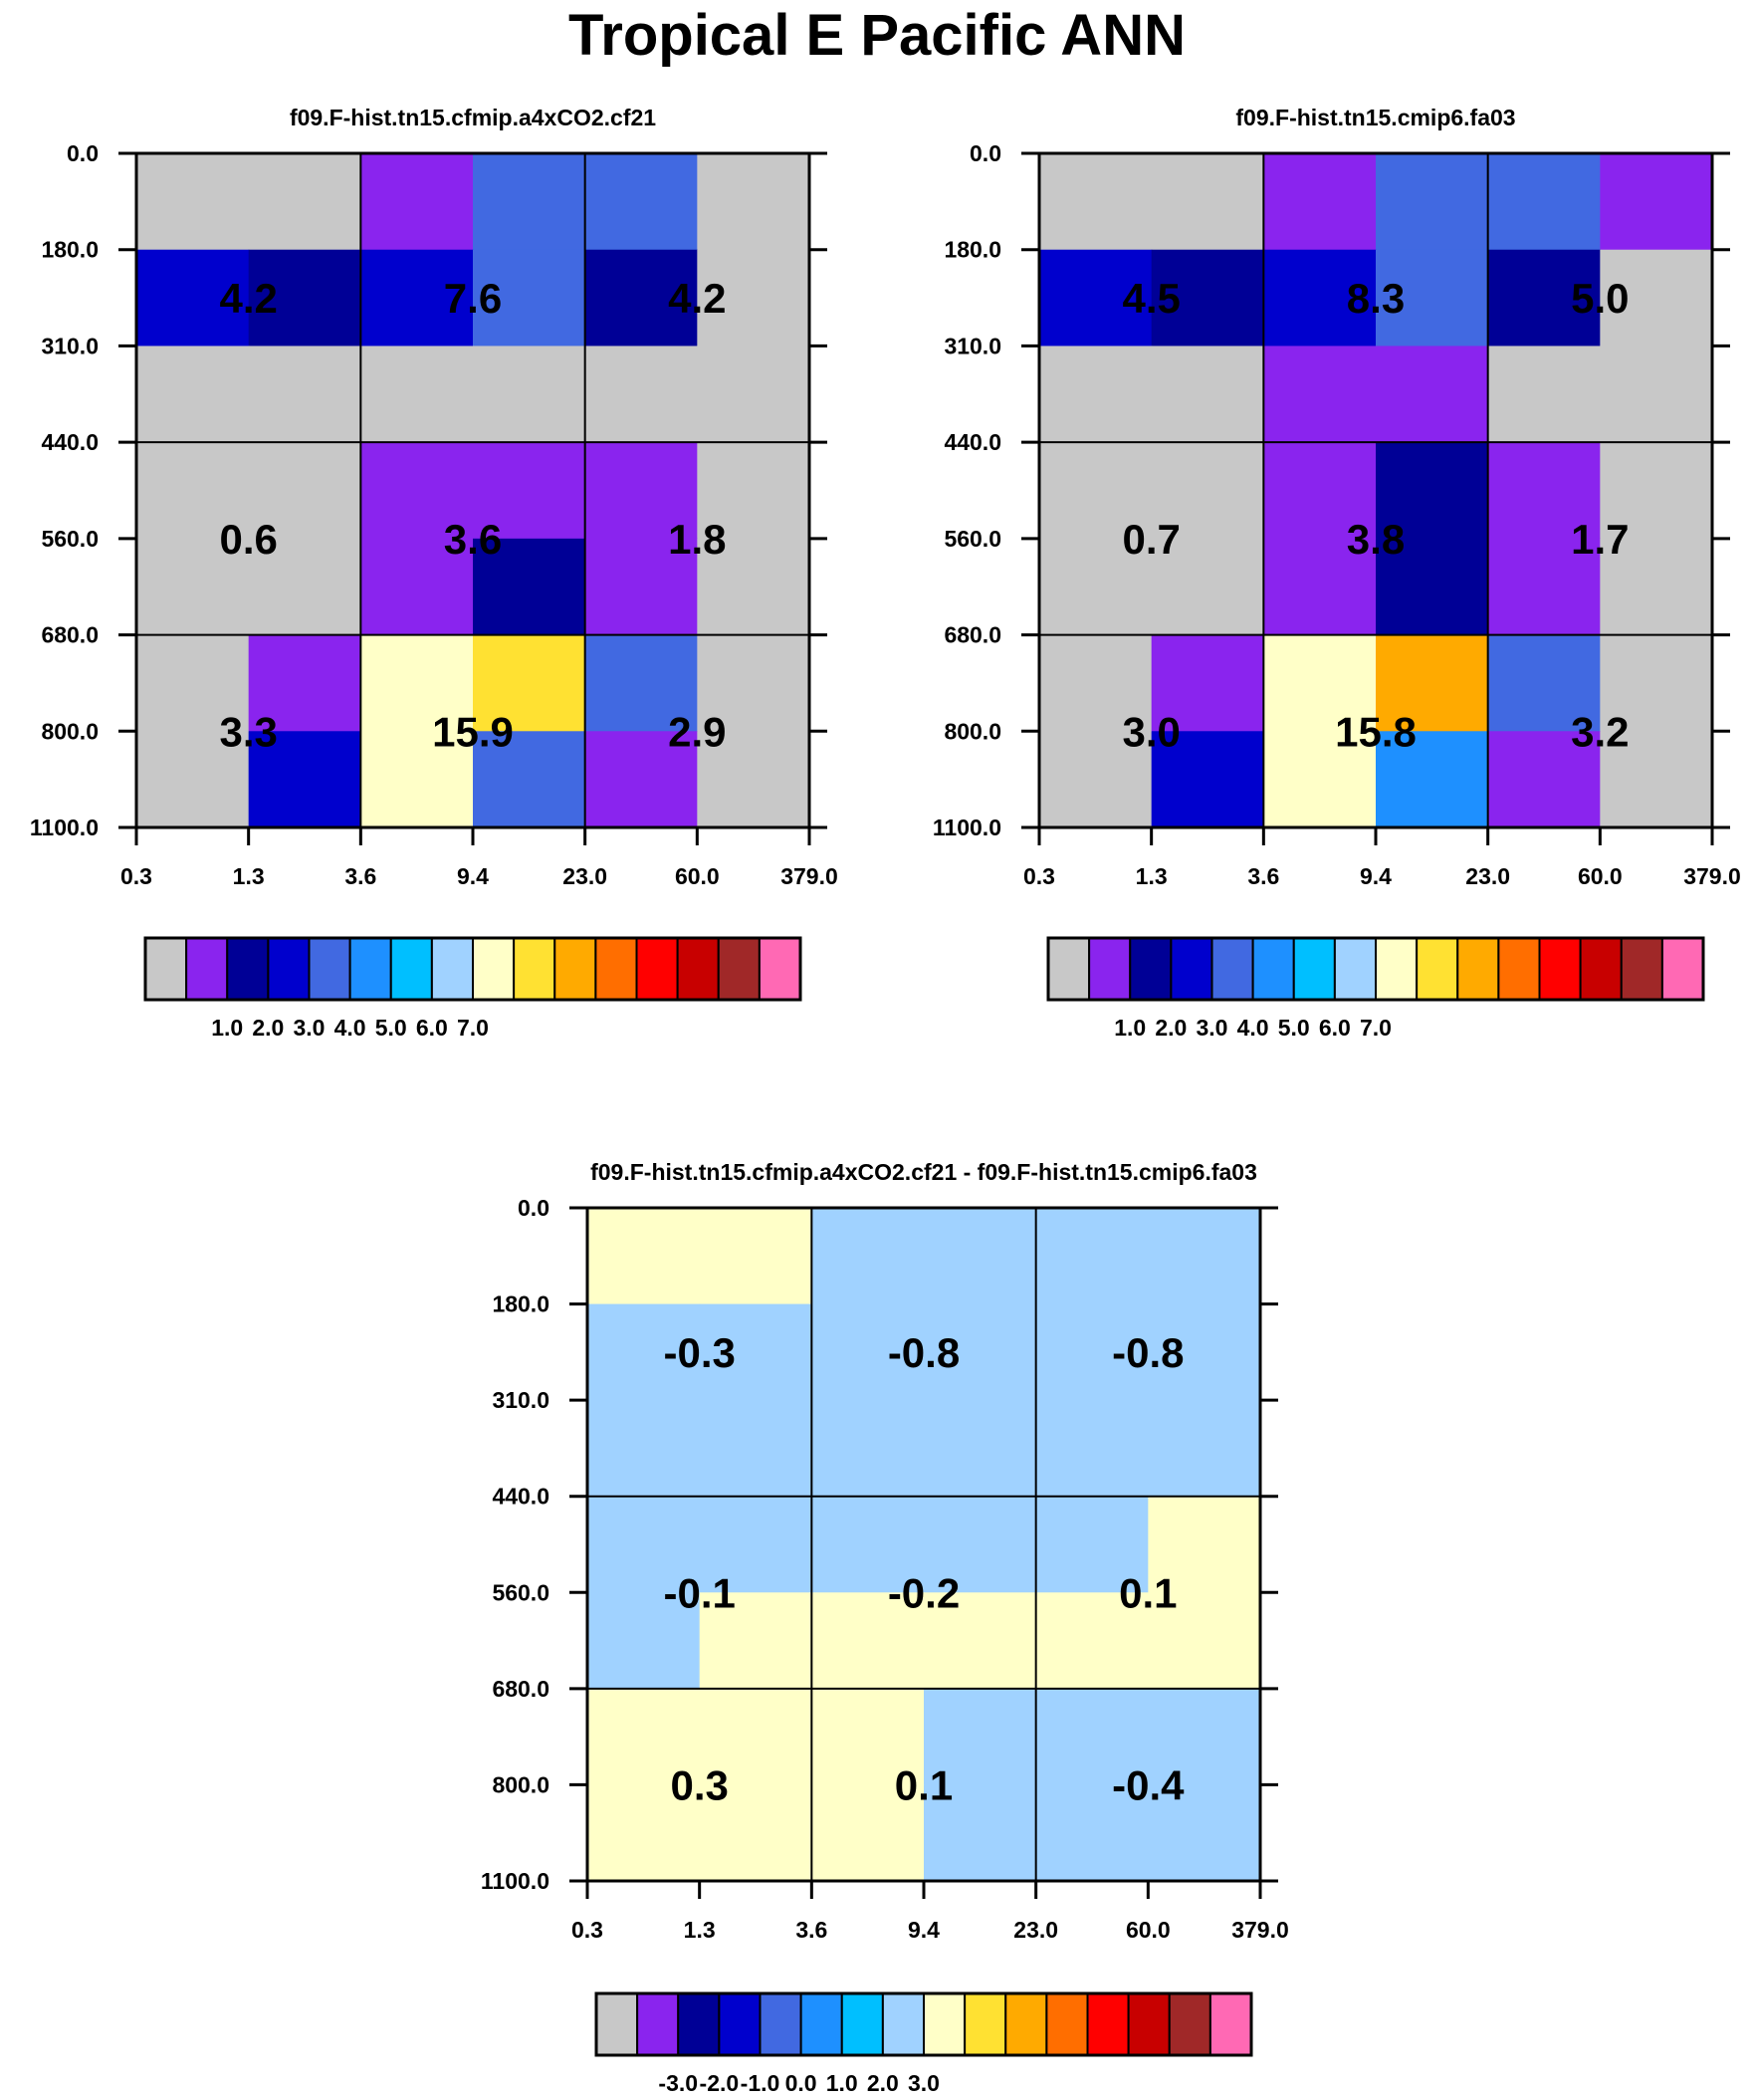 Image resolution: width=1754 pixels, height=2100 pixels. What do you see at coordinates (248, 298) in the screenshot?
I see `cell-value-label: 4.2` at bounding box center [248, 298].